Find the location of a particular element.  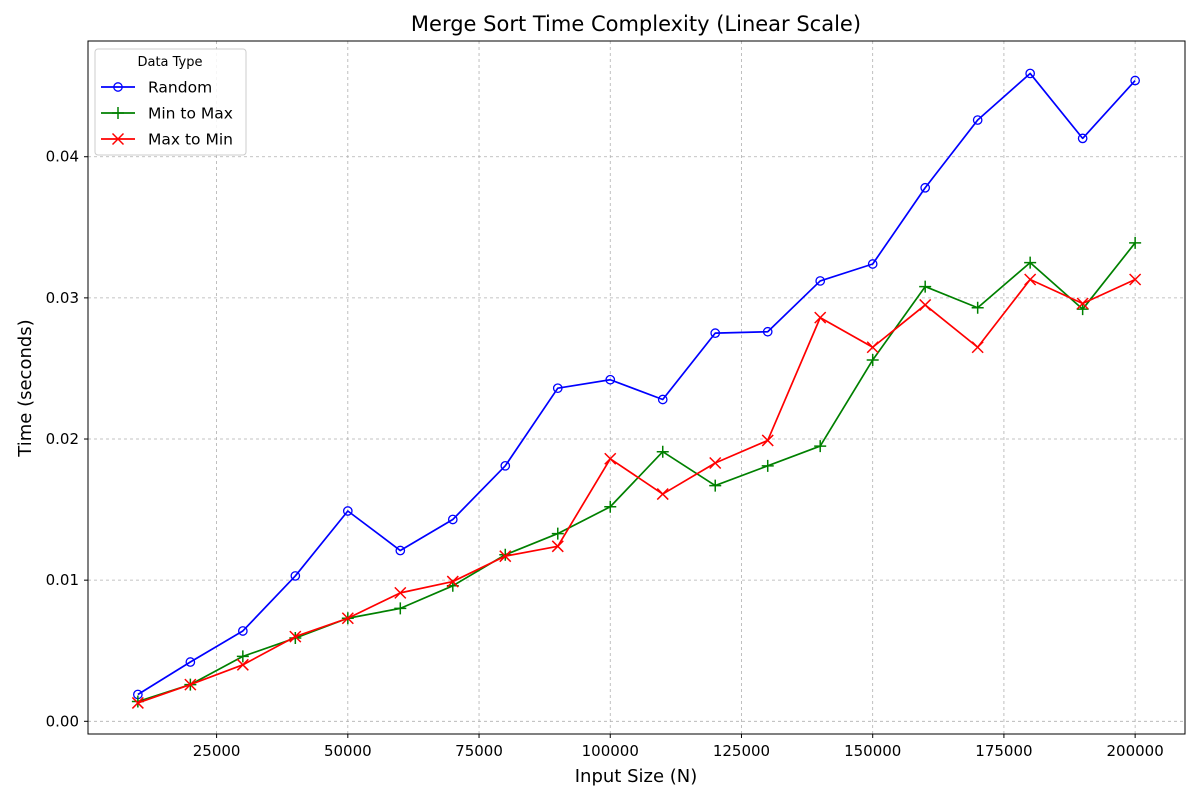

x-tick-label: 100000 is located at coordinates (610, 751).